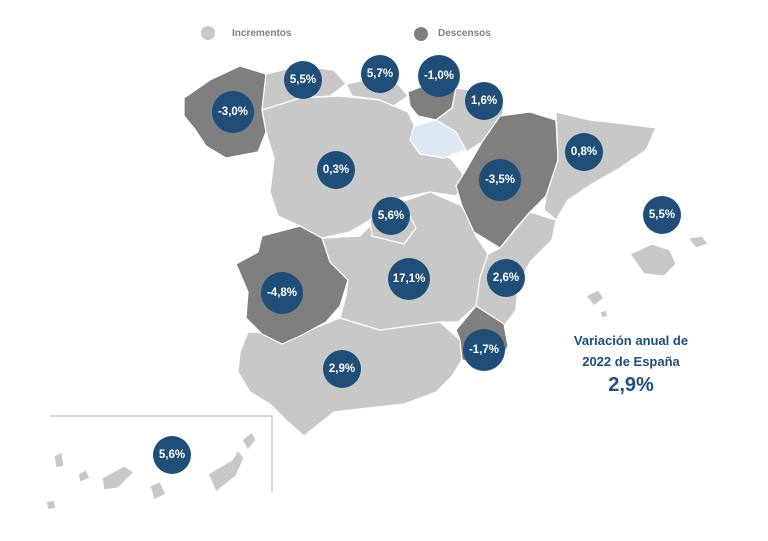 The width and height of the screenshot is (768, 541). What do you see at coordinates (631, 340) in the screenshot?
I see `summary-line-1: Variación anual de` at bounding box center [631, 340].